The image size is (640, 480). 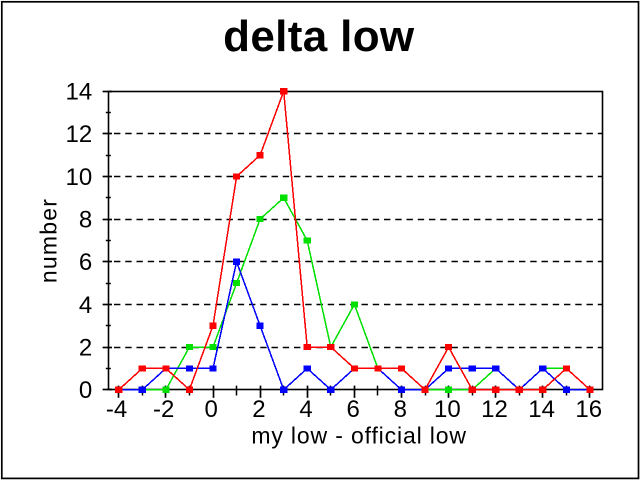 I want to click on svg-text: -4, so click(x=116, y=409).